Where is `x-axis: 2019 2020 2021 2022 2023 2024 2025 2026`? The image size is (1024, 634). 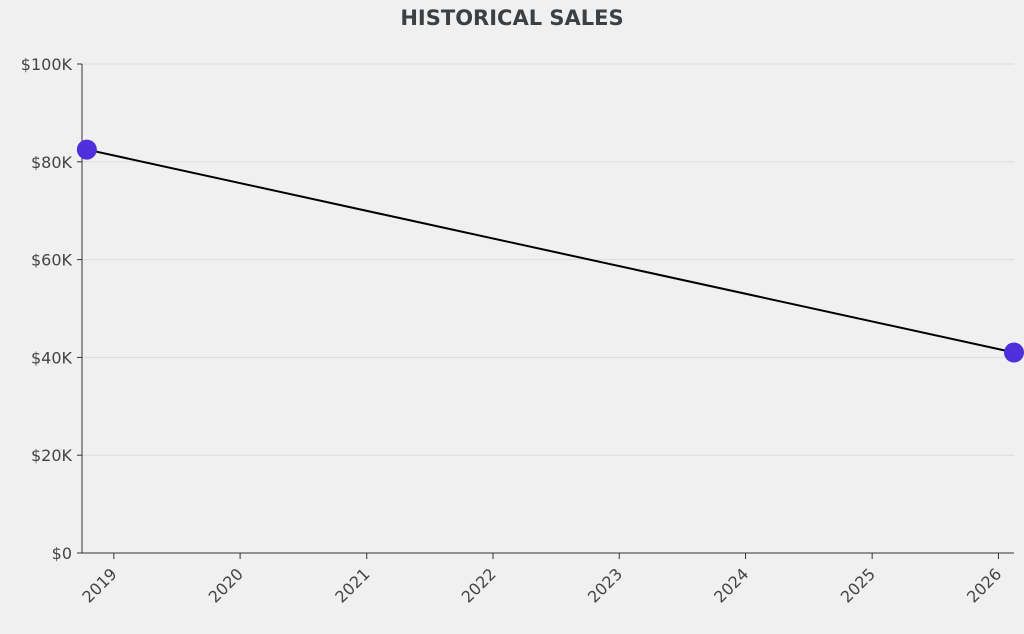 x-axis: 2019 2020 2021 2022 2023 2024 2025 2026 is located at coordinates (546, 579).